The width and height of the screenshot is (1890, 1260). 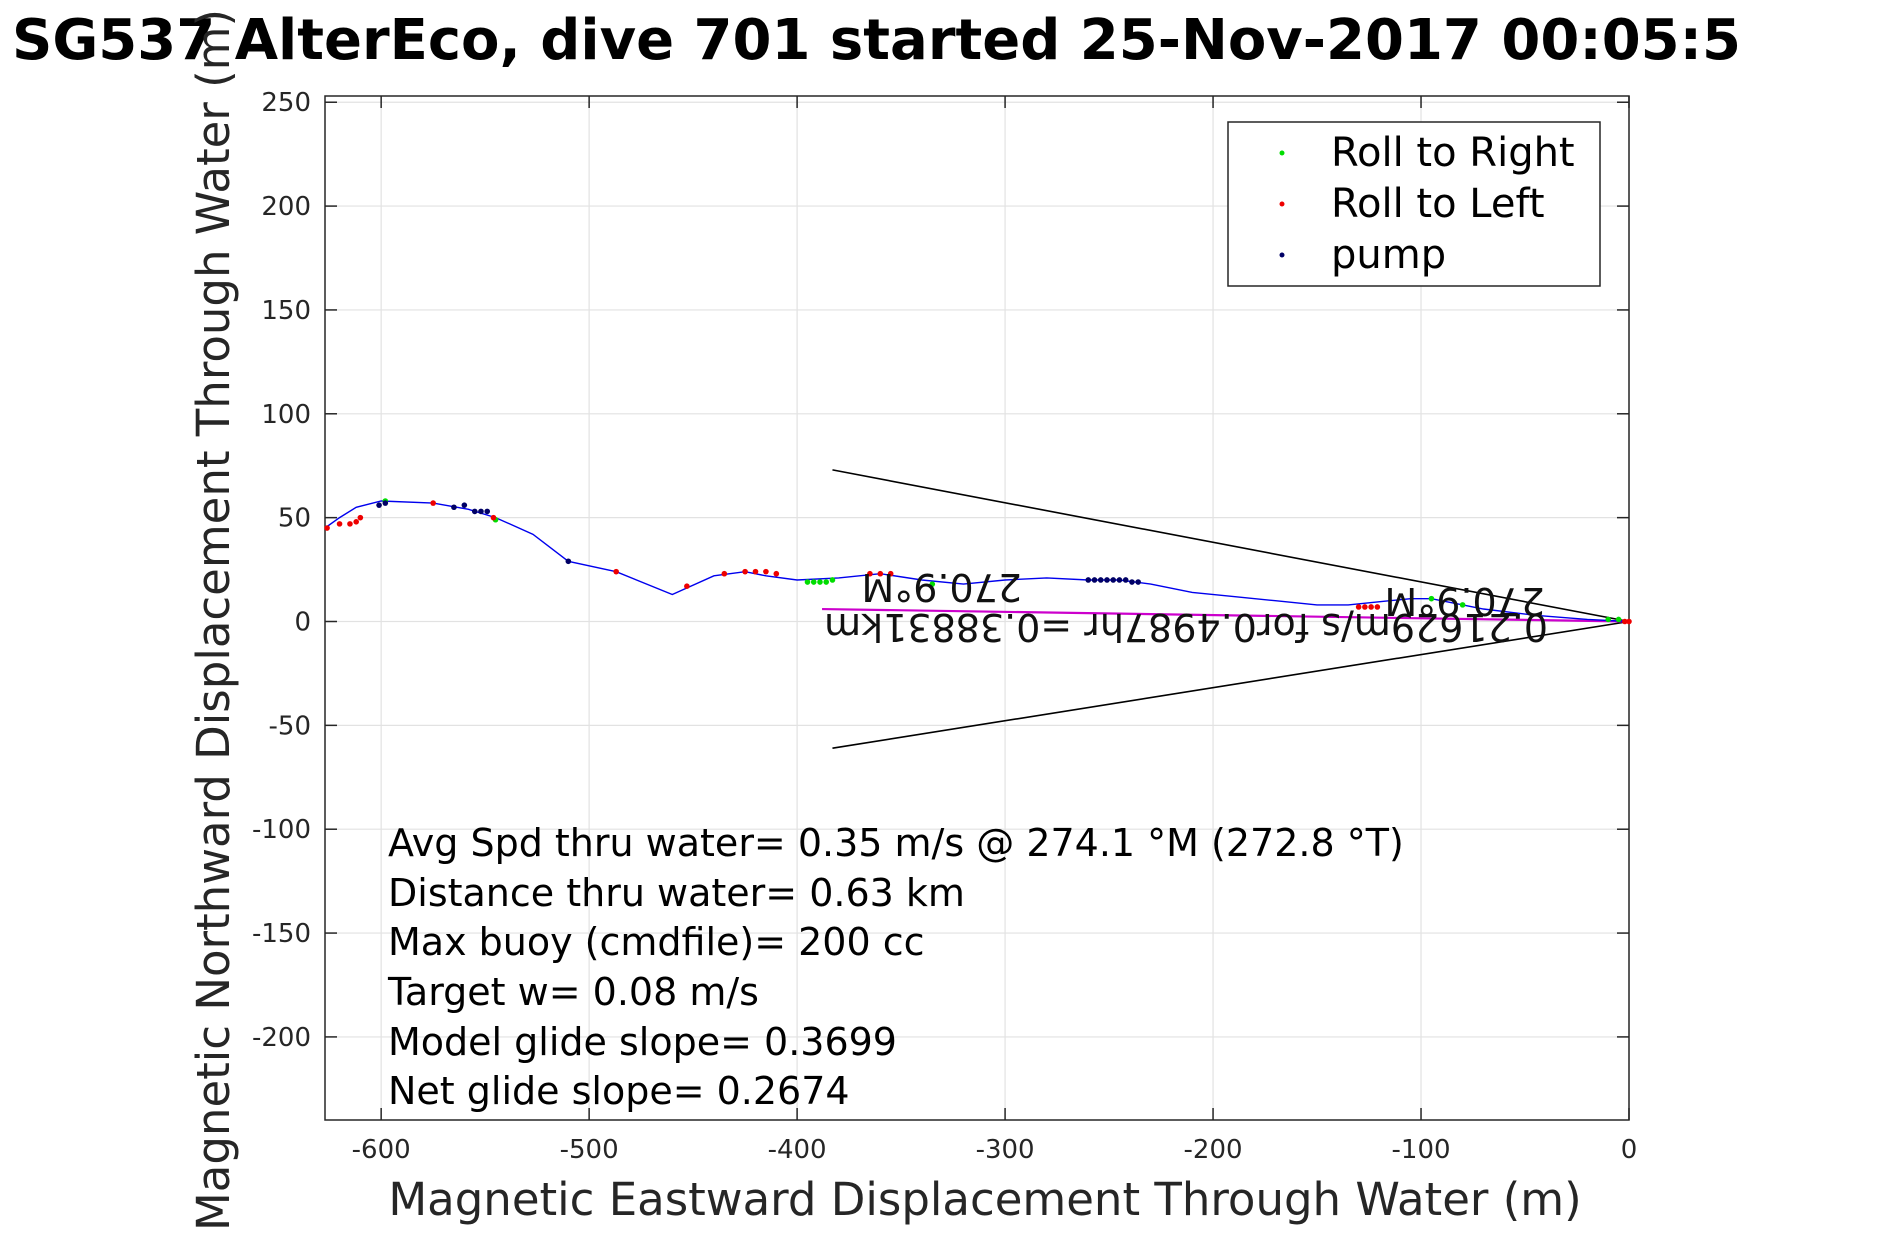 What do you see at coordinates (286, 415) in the screenshot?
I see `y-tick-label: 100` at bounding box center [286, 415].